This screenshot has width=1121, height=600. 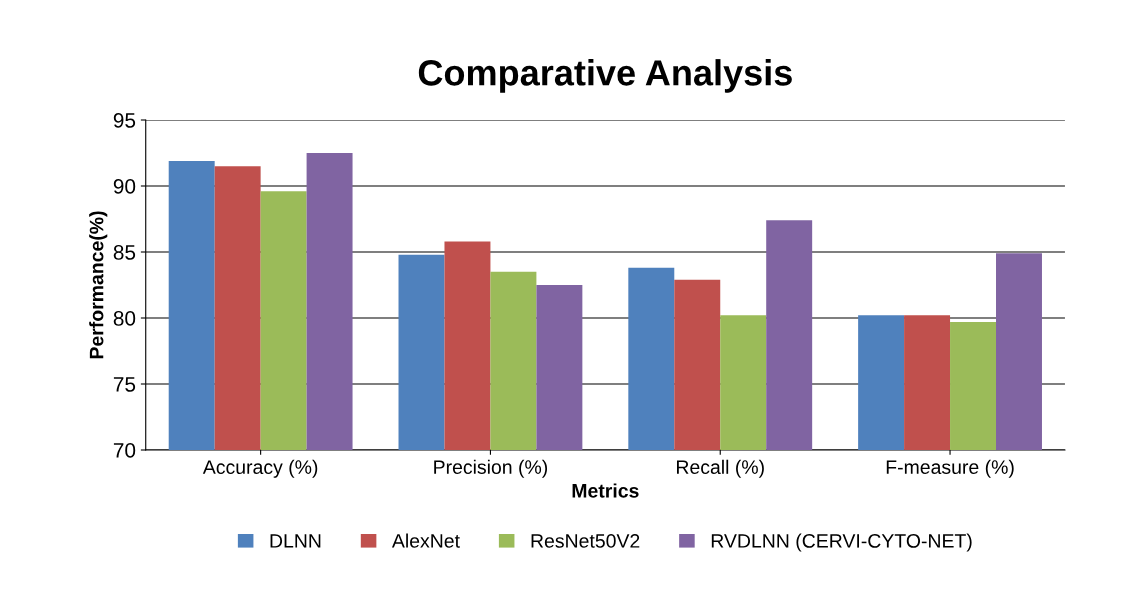 I want to click on x-tick-label: Precision (%), so click(x=491, y=468).